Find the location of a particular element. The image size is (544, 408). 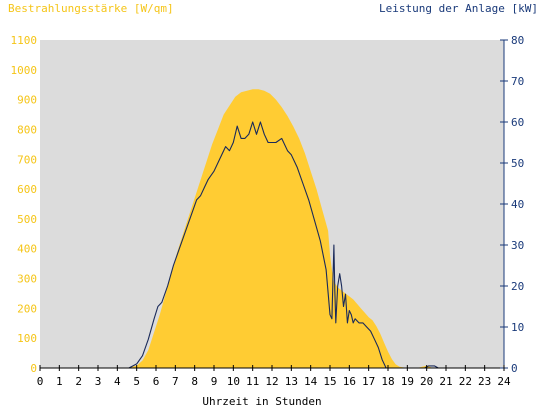

x-tick-label: 19 is located at coordinates (407, 381).